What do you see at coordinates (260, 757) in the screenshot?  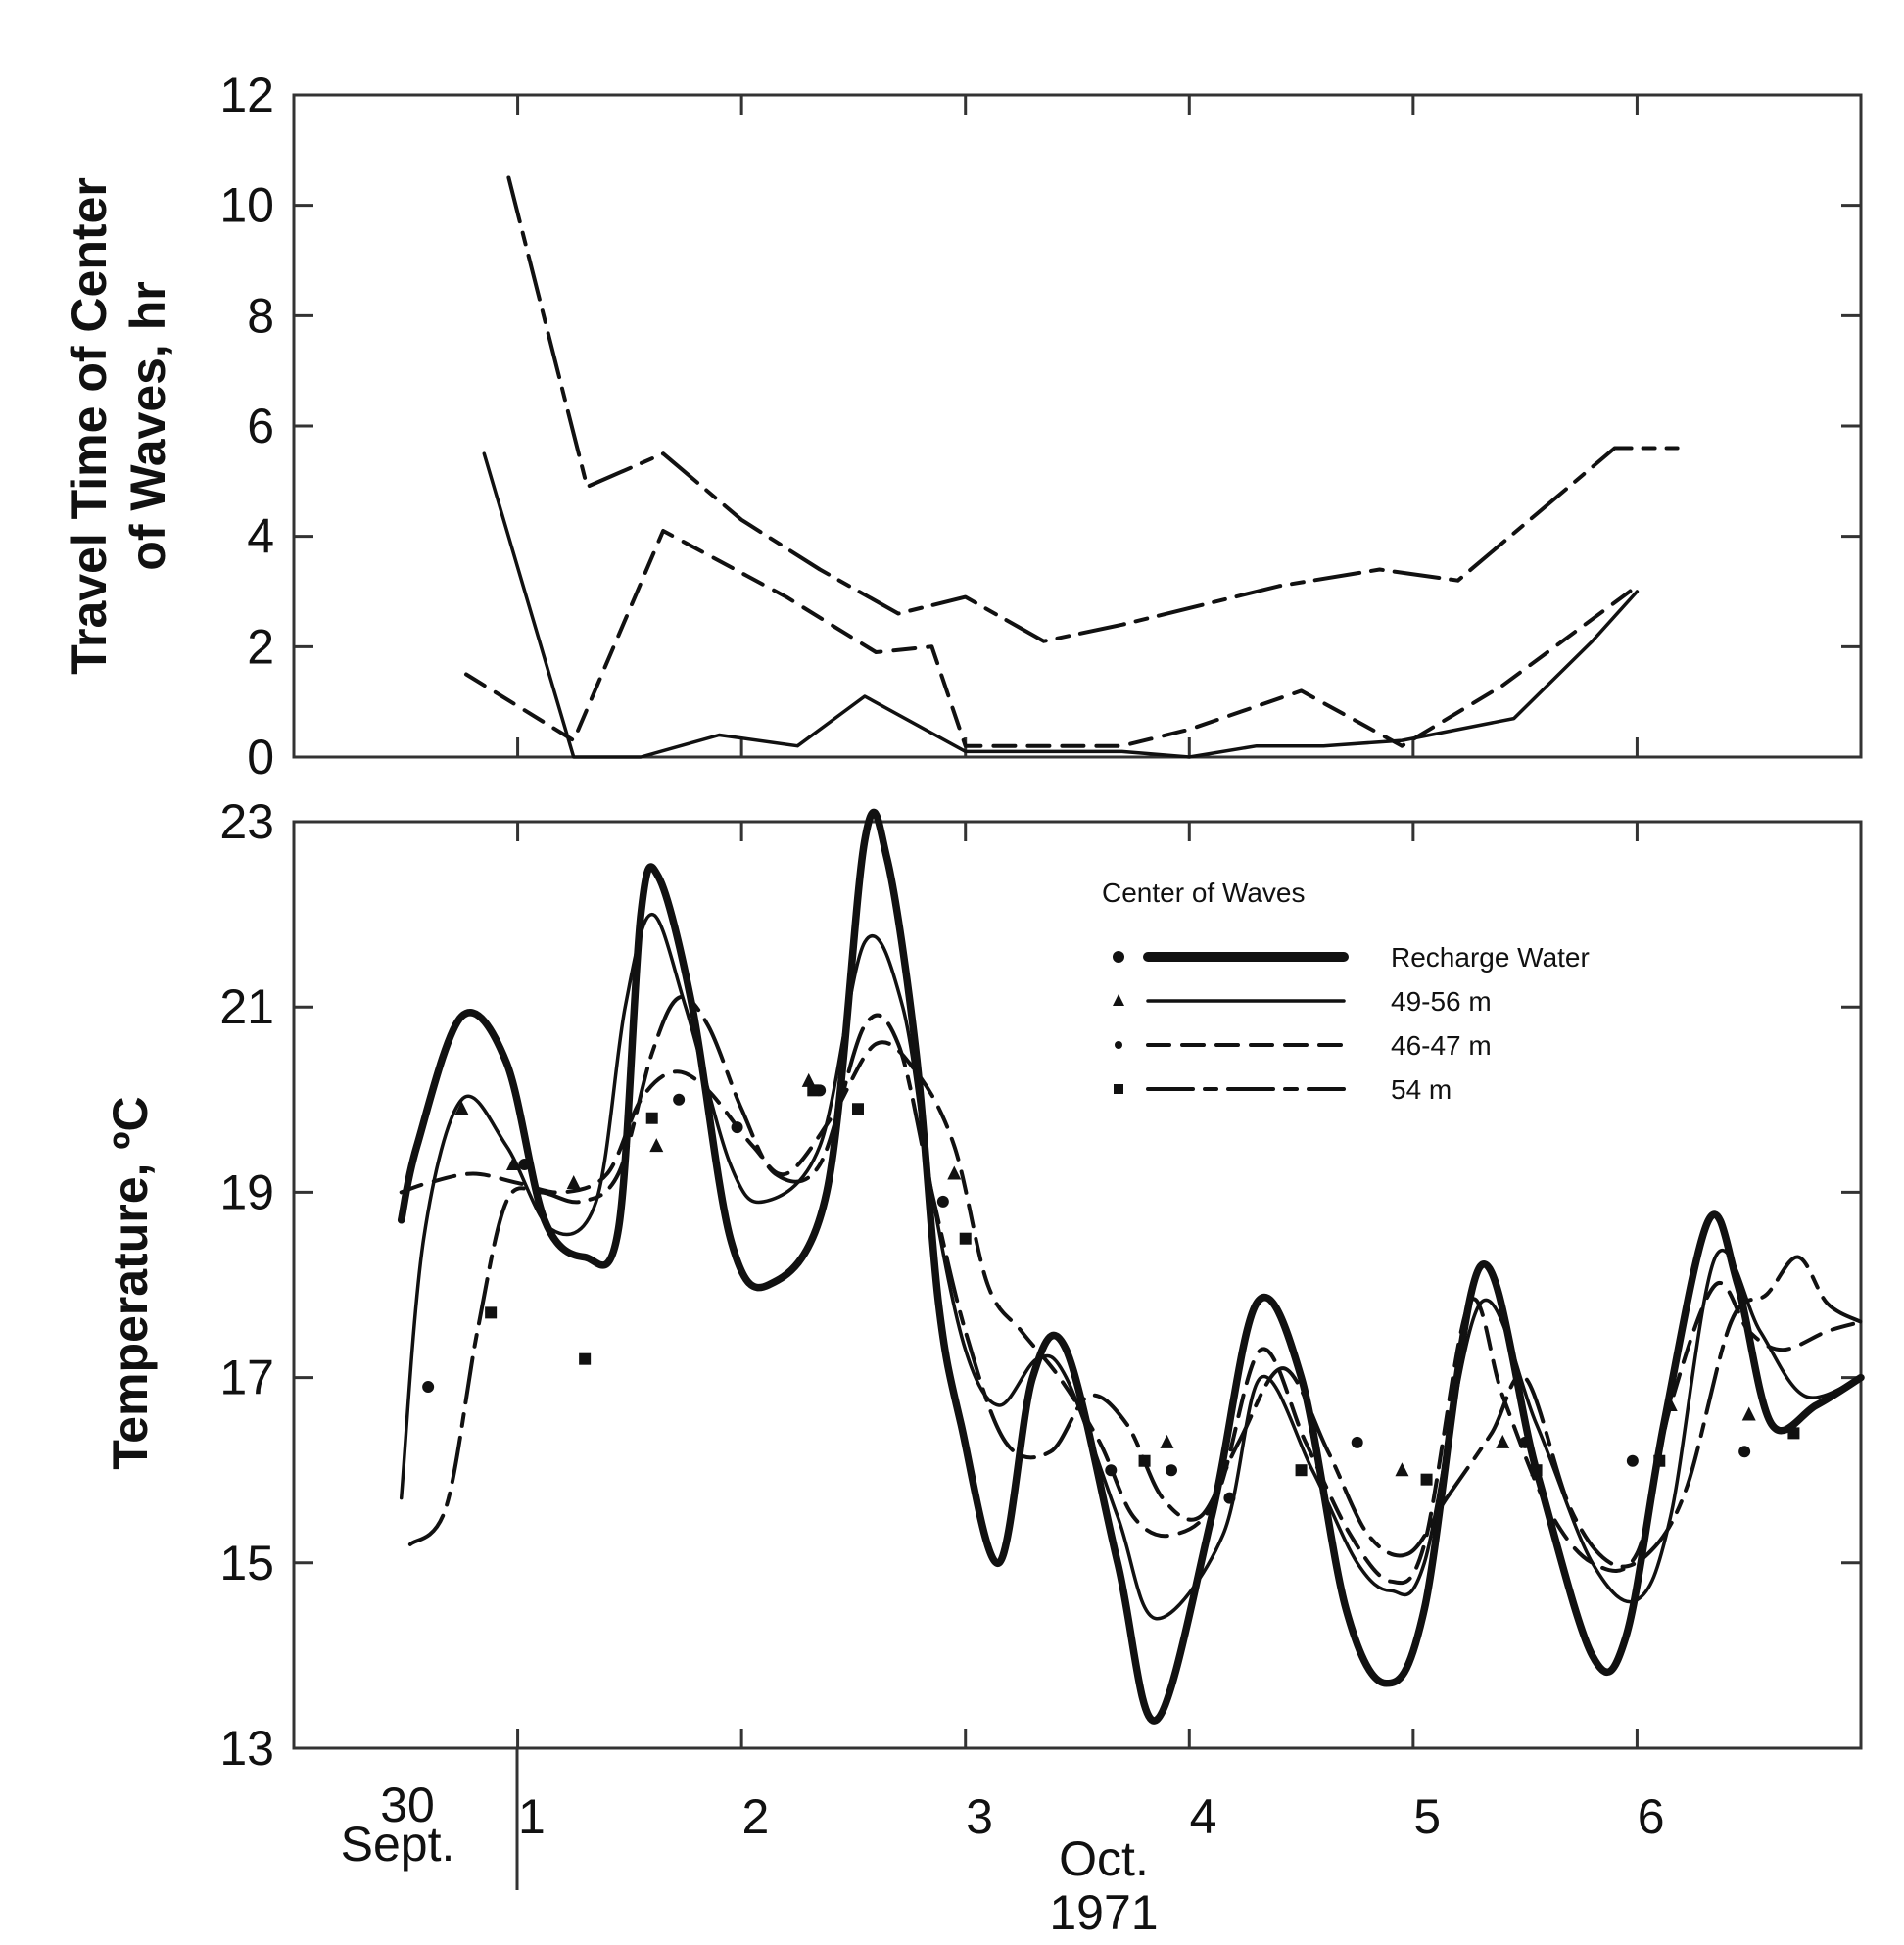 I see `y-tick-label: 0` at bounding box center [260, 757].